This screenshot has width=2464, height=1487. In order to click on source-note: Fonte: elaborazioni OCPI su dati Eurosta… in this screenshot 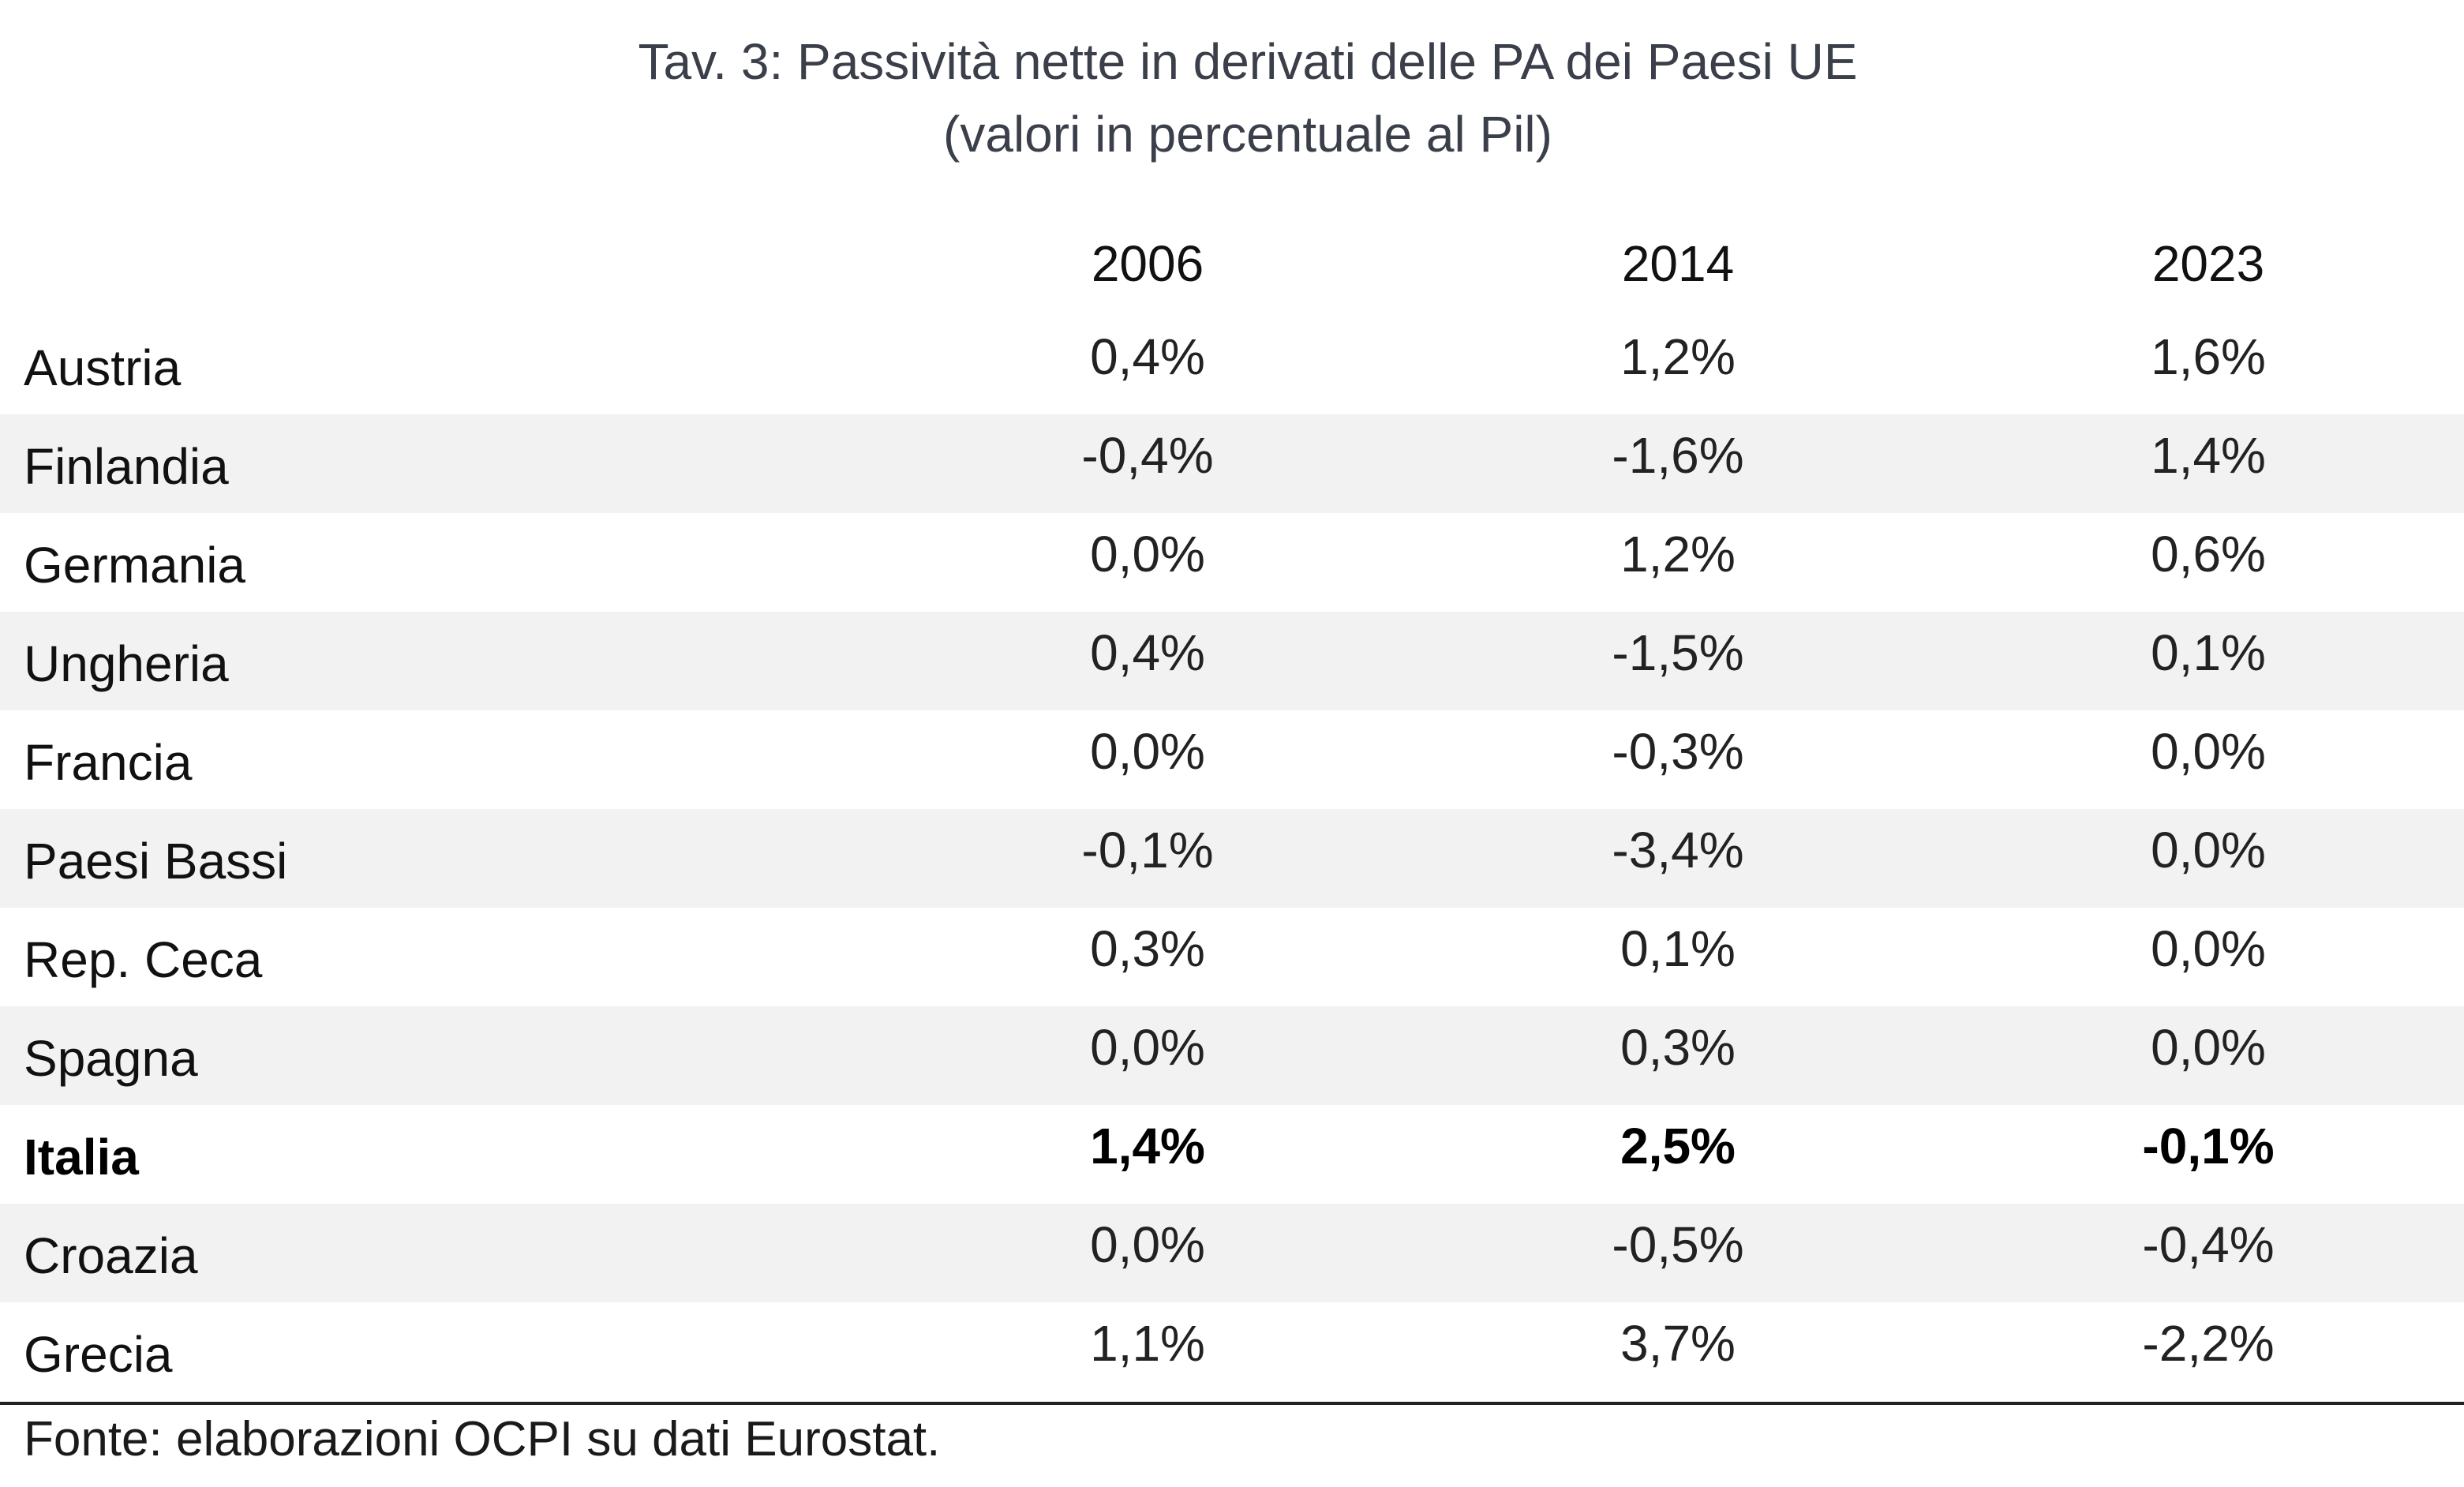, I will do `click(482, 1439)`.